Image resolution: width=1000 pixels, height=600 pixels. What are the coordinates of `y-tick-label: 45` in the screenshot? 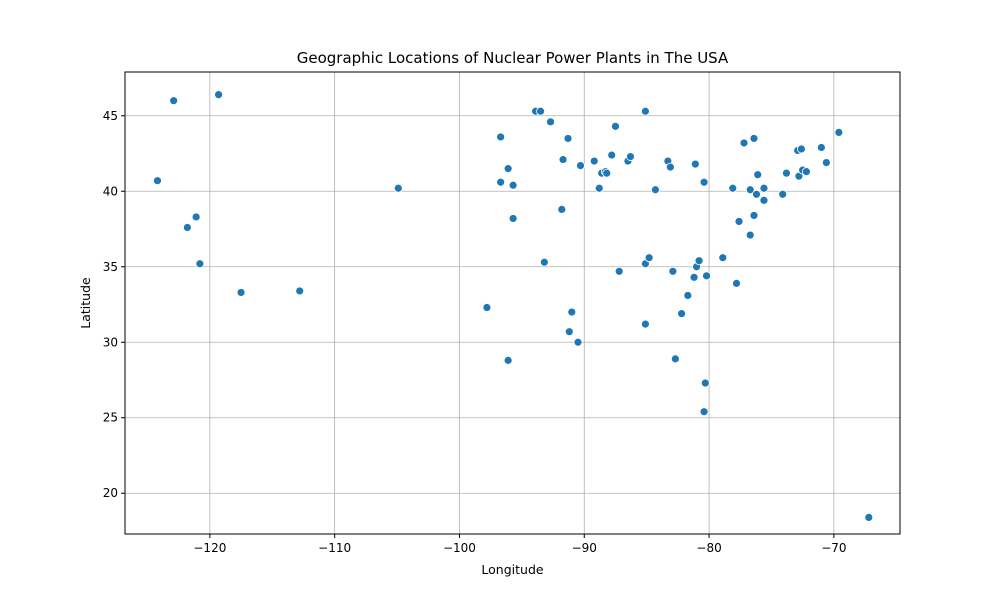 It's located at (110, 116).